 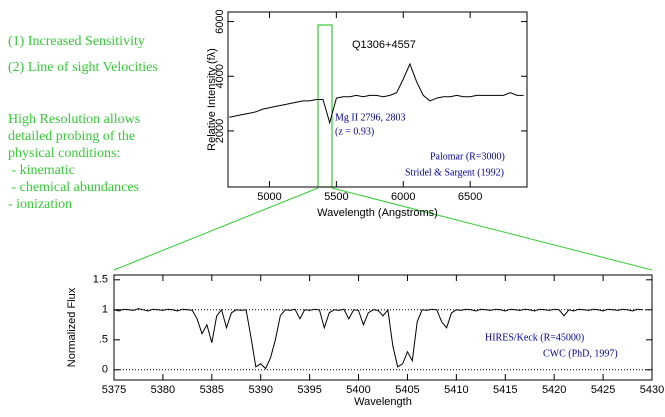 What do you see at coordinates (41, 170) in the screenshot?
I see `slide-text: - kinematic` at bounding box center [41, 170].